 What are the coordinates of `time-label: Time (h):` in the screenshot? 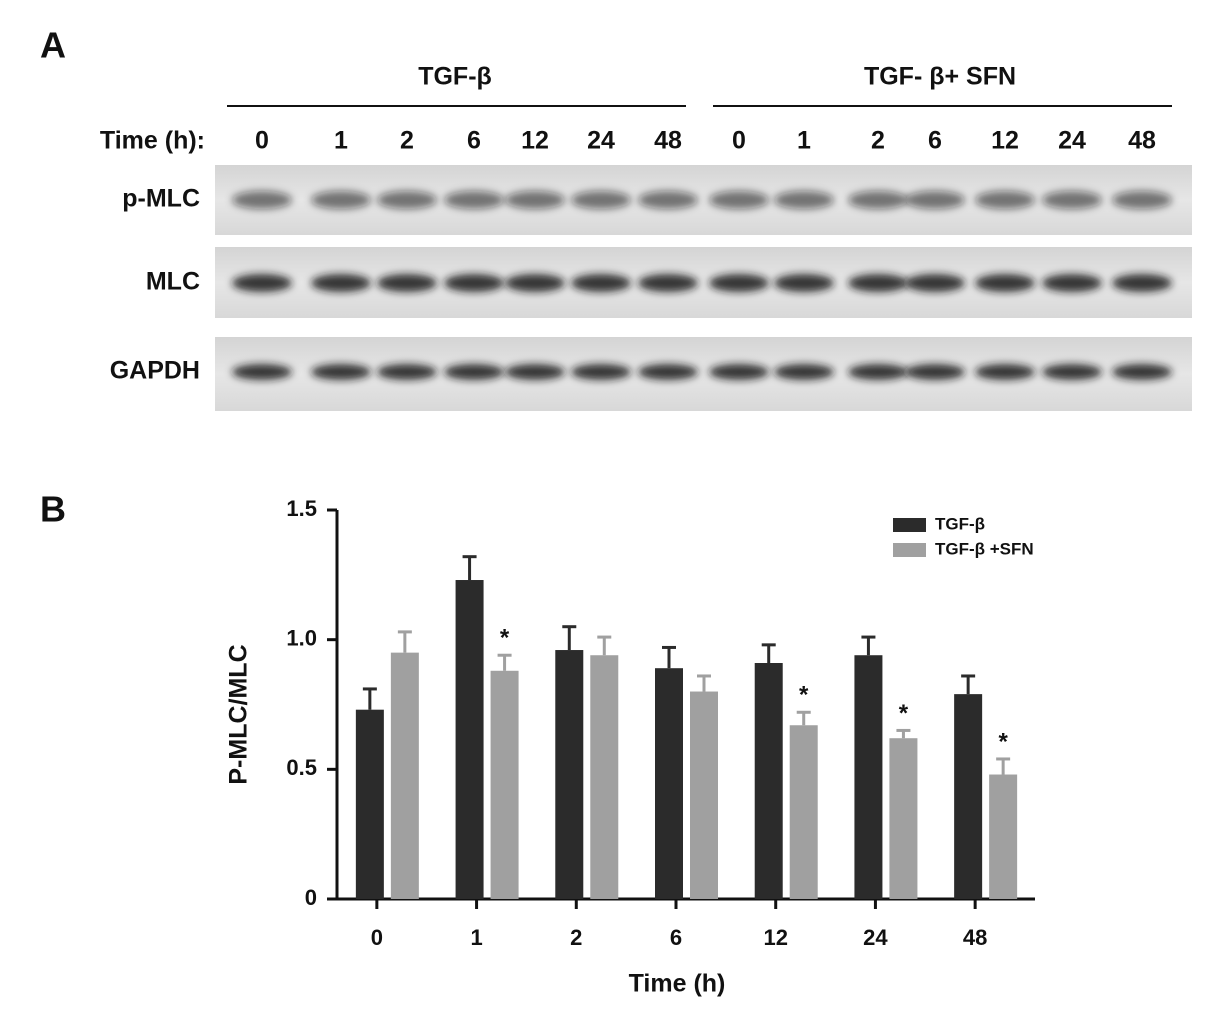 It's located at (152, 141).